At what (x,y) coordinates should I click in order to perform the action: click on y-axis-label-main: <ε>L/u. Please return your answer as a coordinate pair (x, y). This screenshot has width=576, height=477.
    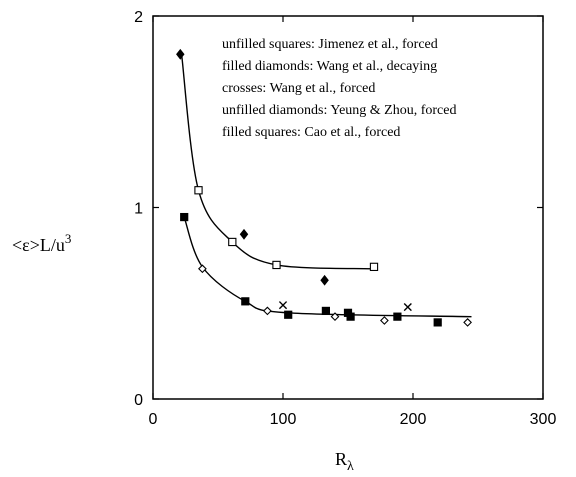
    Looking at the image, I should click on (38, 245).